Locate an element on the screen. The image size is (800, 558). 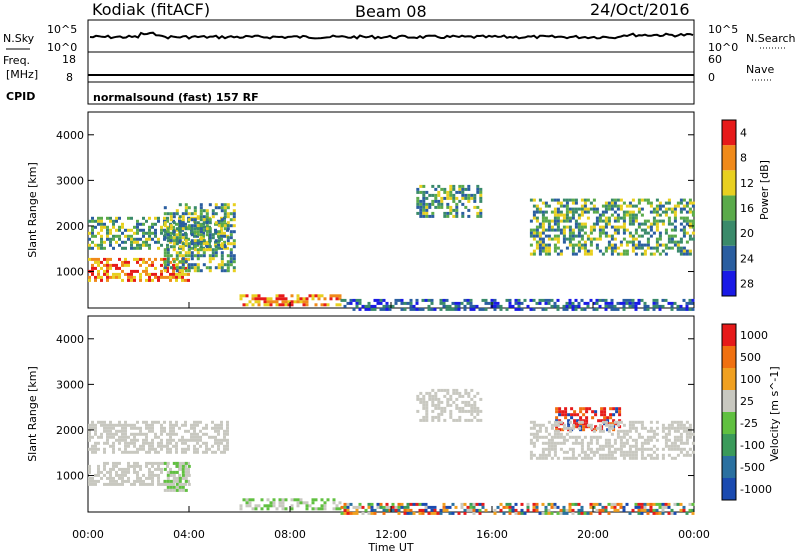
nsky-label: N.Sky is located at coordinates (19, 38).